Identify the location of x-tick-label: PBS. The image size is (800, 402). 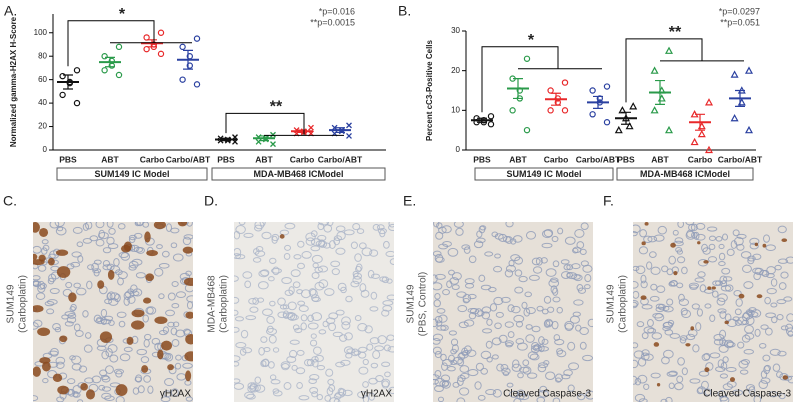
(482, 159).